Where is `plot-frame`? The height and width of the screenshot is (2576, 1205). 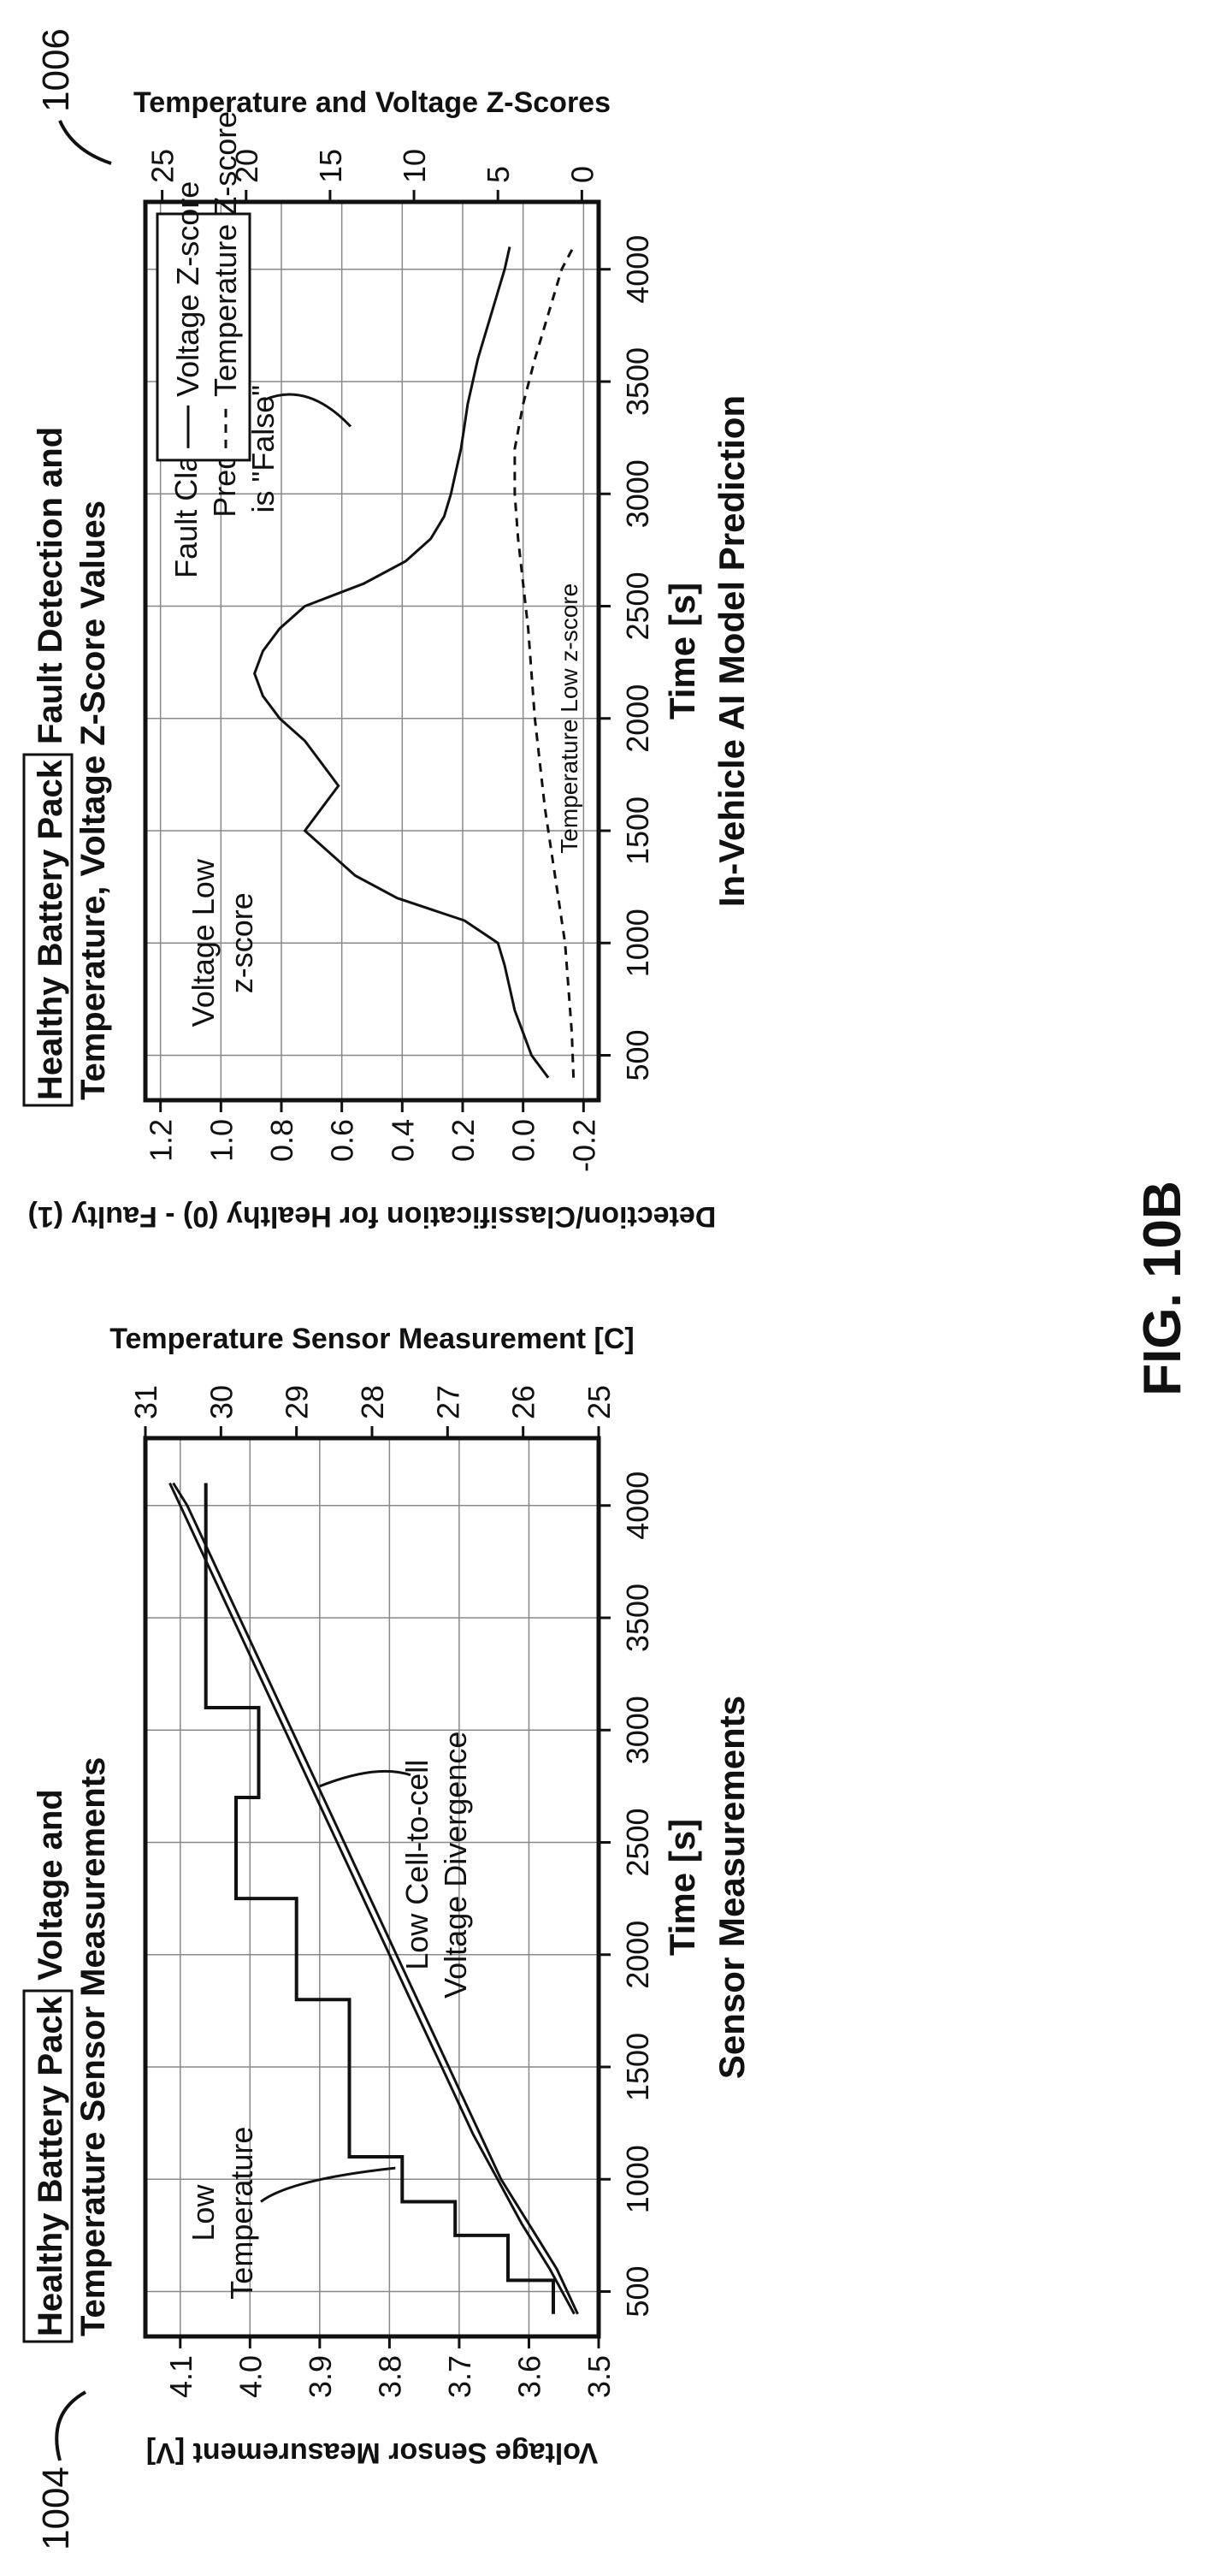 plot-frame is located at coordinates (372, 651).